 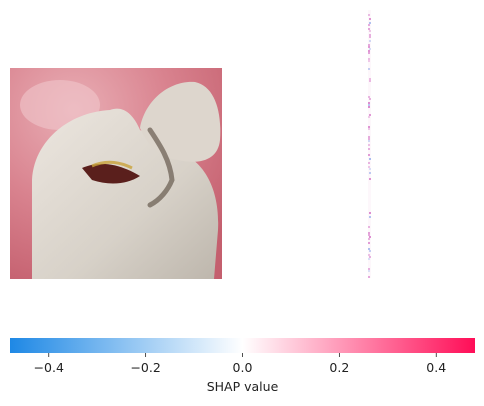 I want to click on colorbar-tick-label: 0.0, so click(x=243, y=367).